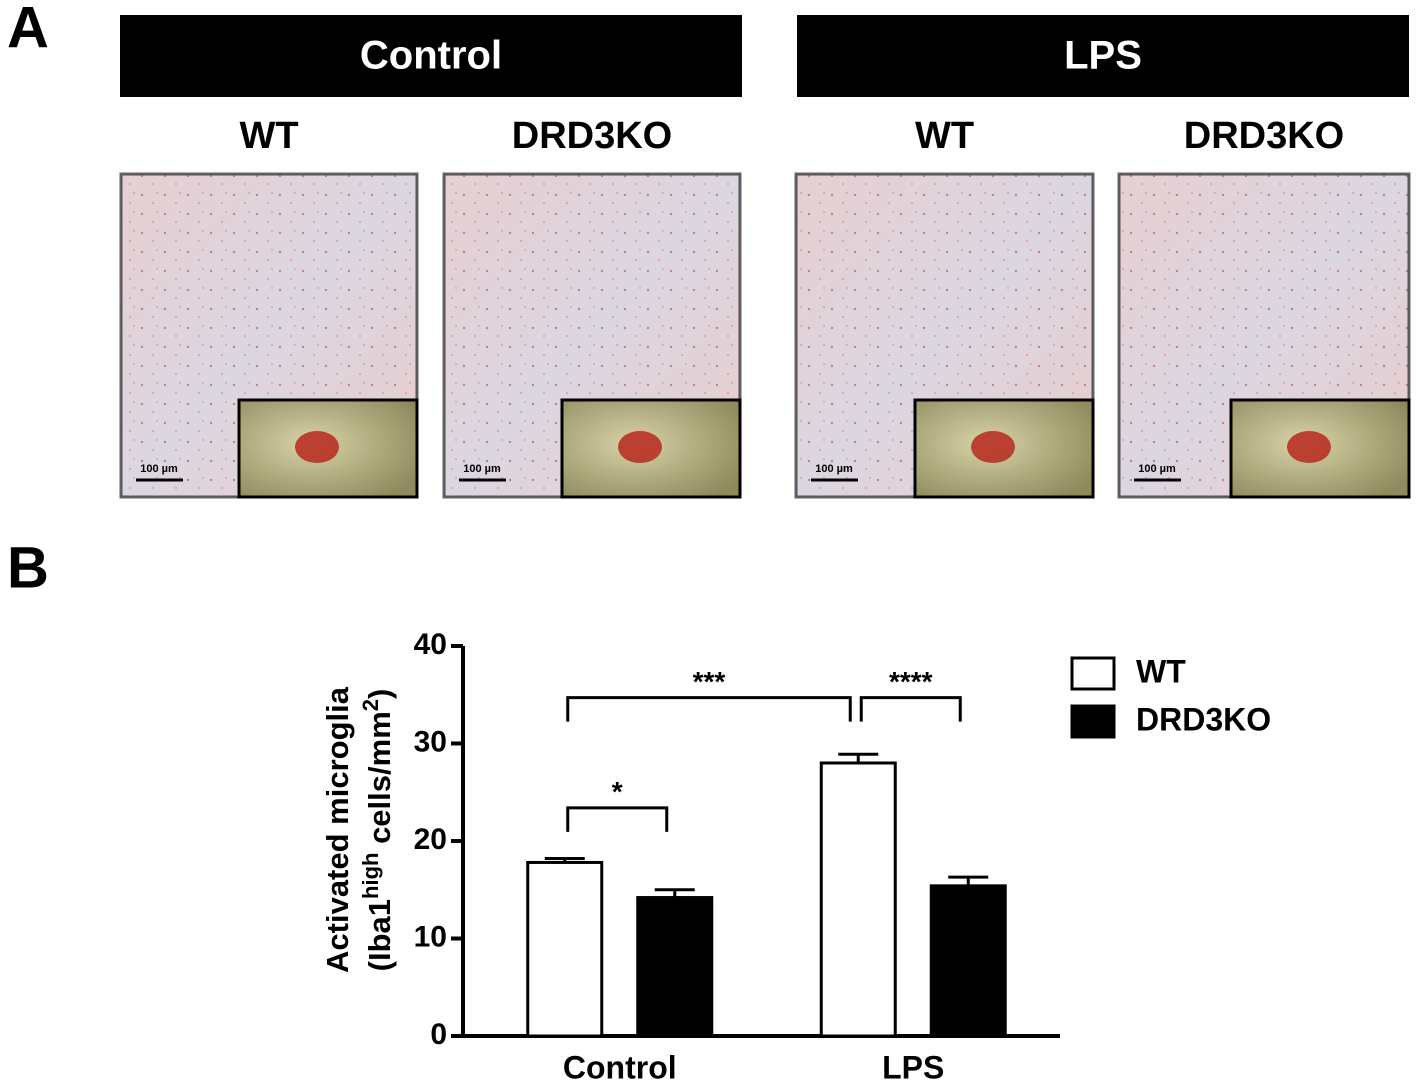 Image resolution: width=1418 pixels, height=1086 pixels. I want to click on legend-label: WT, so click(1161, 671).